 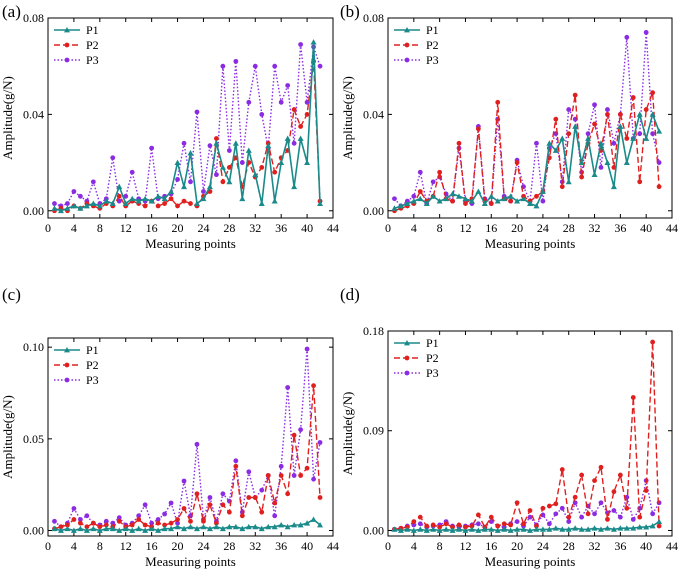 I want to click on y-tick-label: 0.08, so click(x=33, y=18).